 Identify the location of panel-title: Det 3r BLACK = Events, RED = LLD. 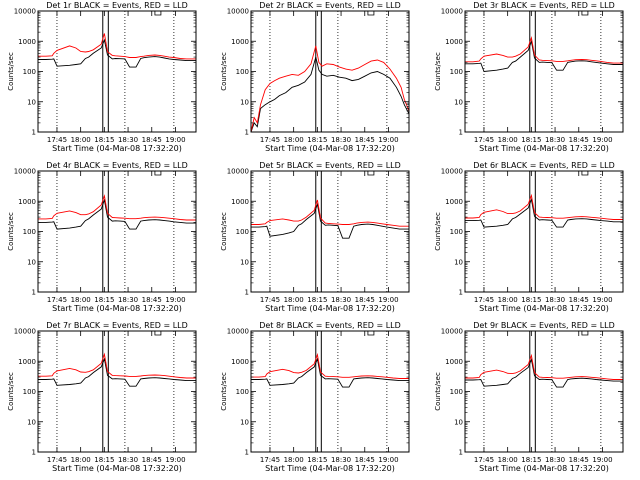
(544, 5).